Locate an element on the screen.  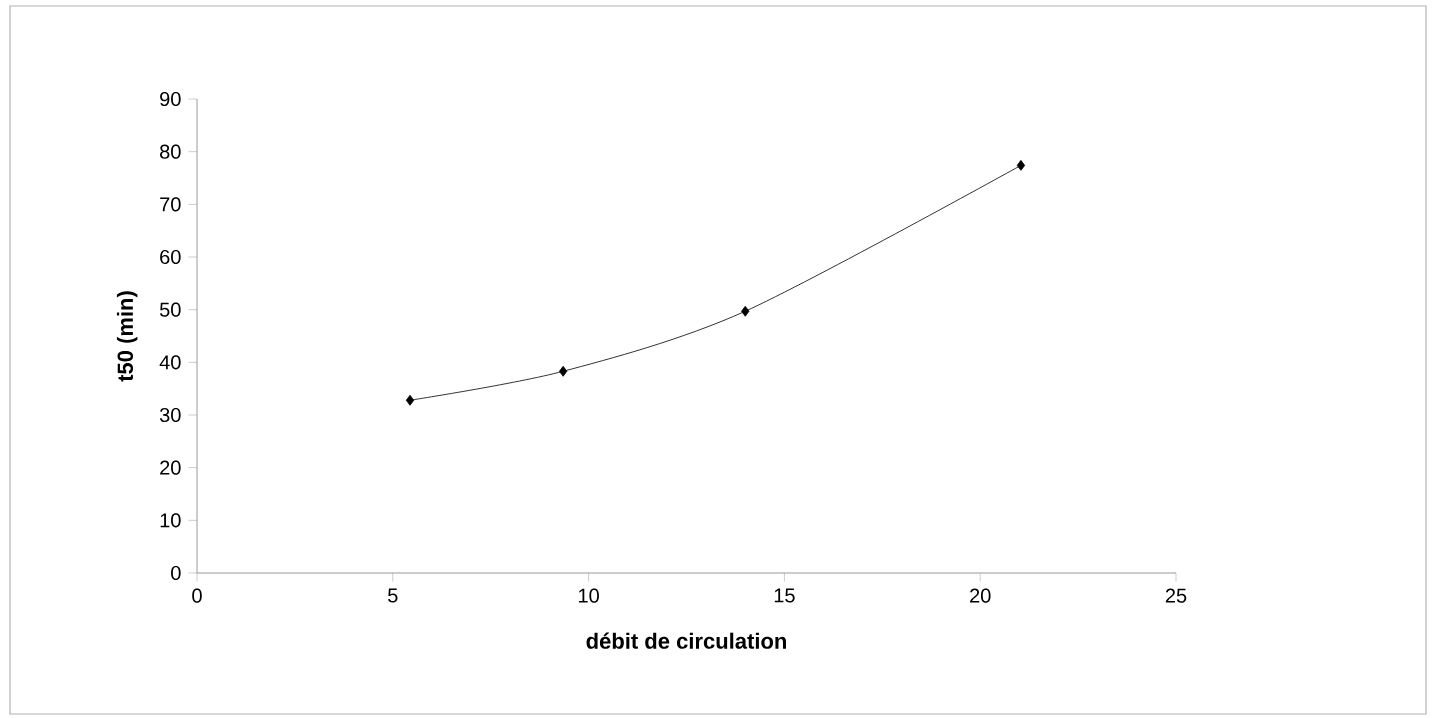
x-tick-label: 20 is located at coordinates (980, 595).